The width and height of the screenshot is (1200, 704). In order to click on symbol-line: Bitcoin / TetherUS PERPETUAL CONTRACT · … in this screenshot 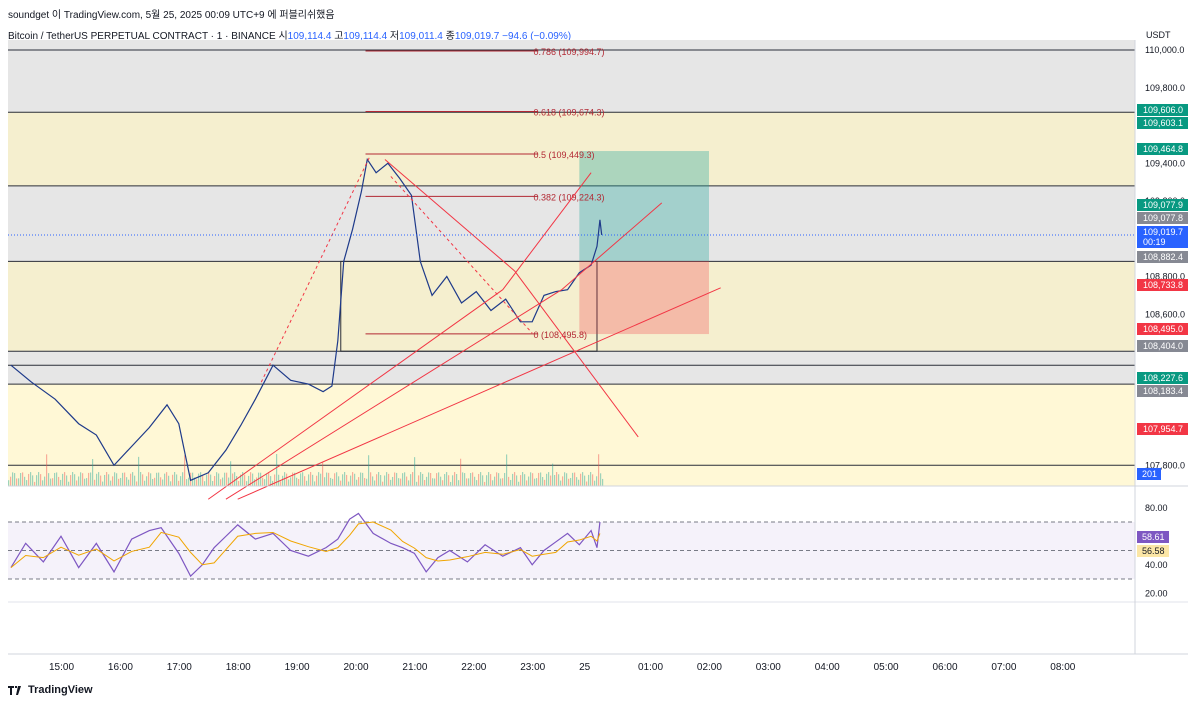, I will do `click(289, 34)`.